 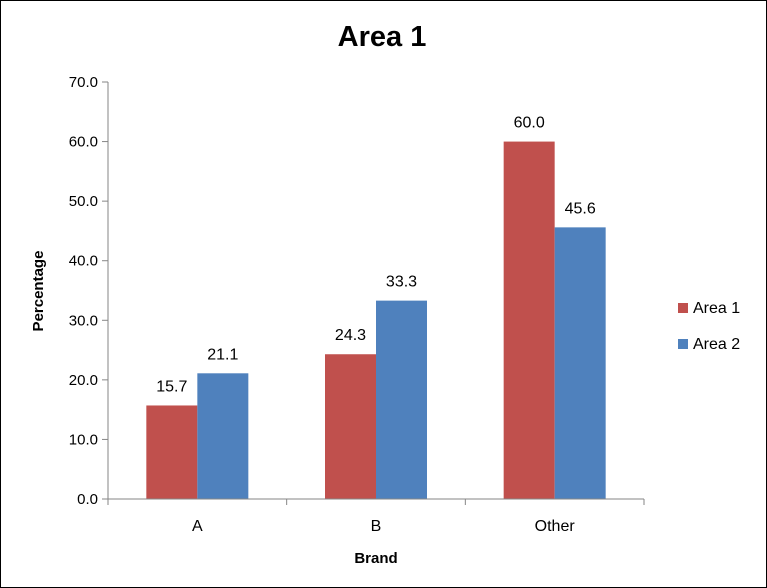 What do you see at coordinates (401, 399) in the screenshot?
I see `bar-area-2-b` at bounding box center [401, 399].